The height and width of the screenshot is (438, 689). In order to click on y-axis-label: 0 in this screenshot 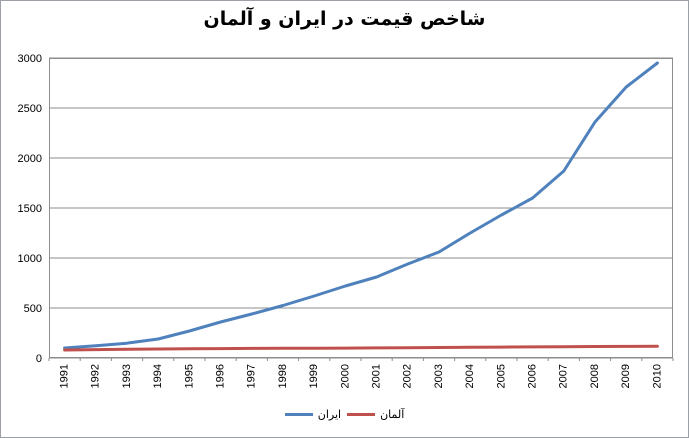, I will do `click(39, 359)`.